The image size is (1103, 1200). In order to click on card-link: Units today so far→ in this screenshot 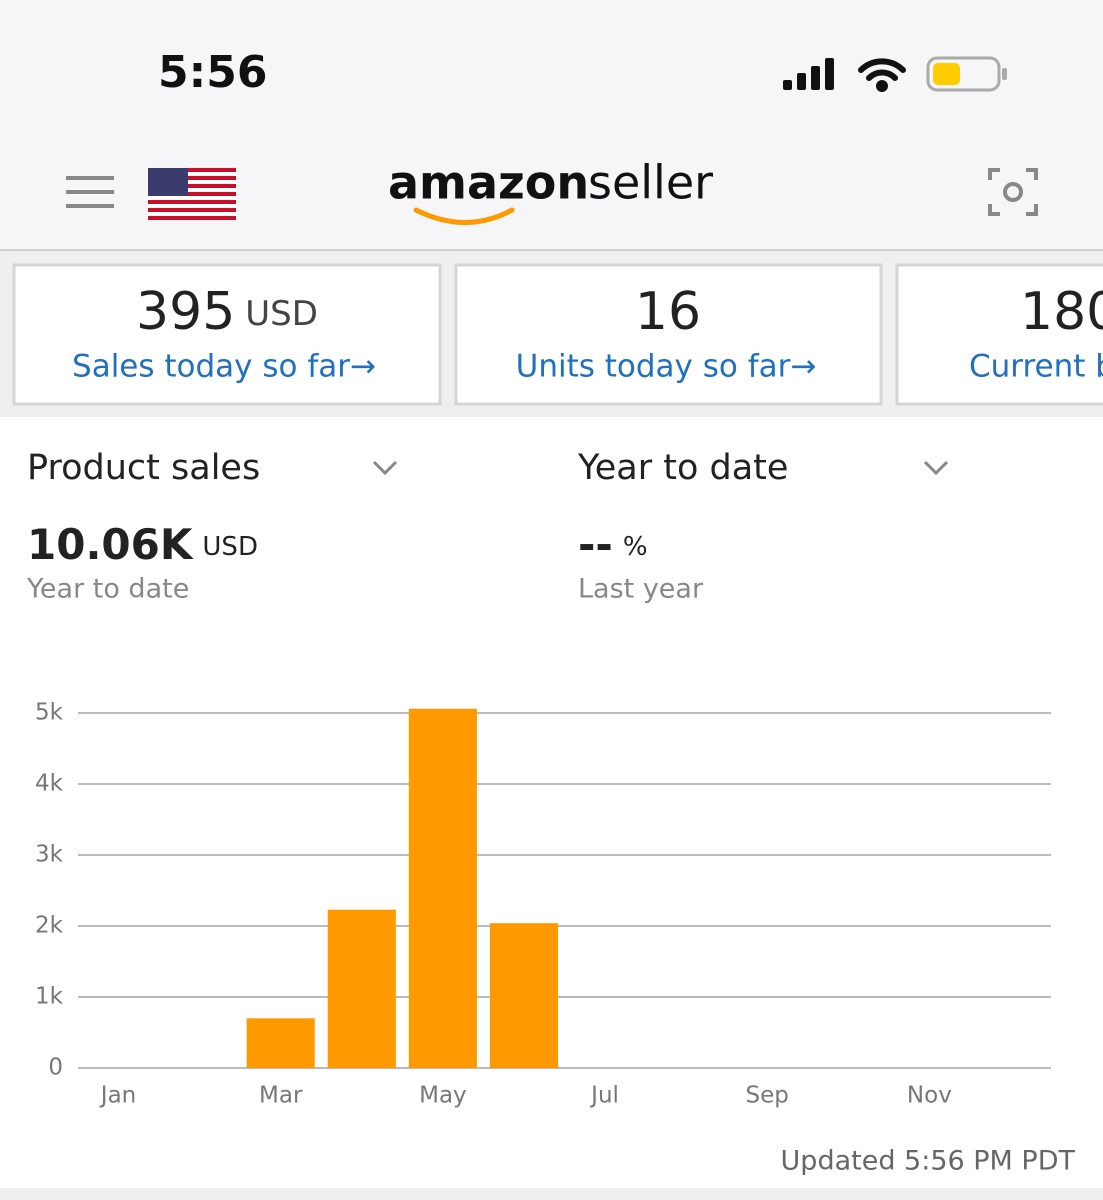, I will do `click(666, 367)`.